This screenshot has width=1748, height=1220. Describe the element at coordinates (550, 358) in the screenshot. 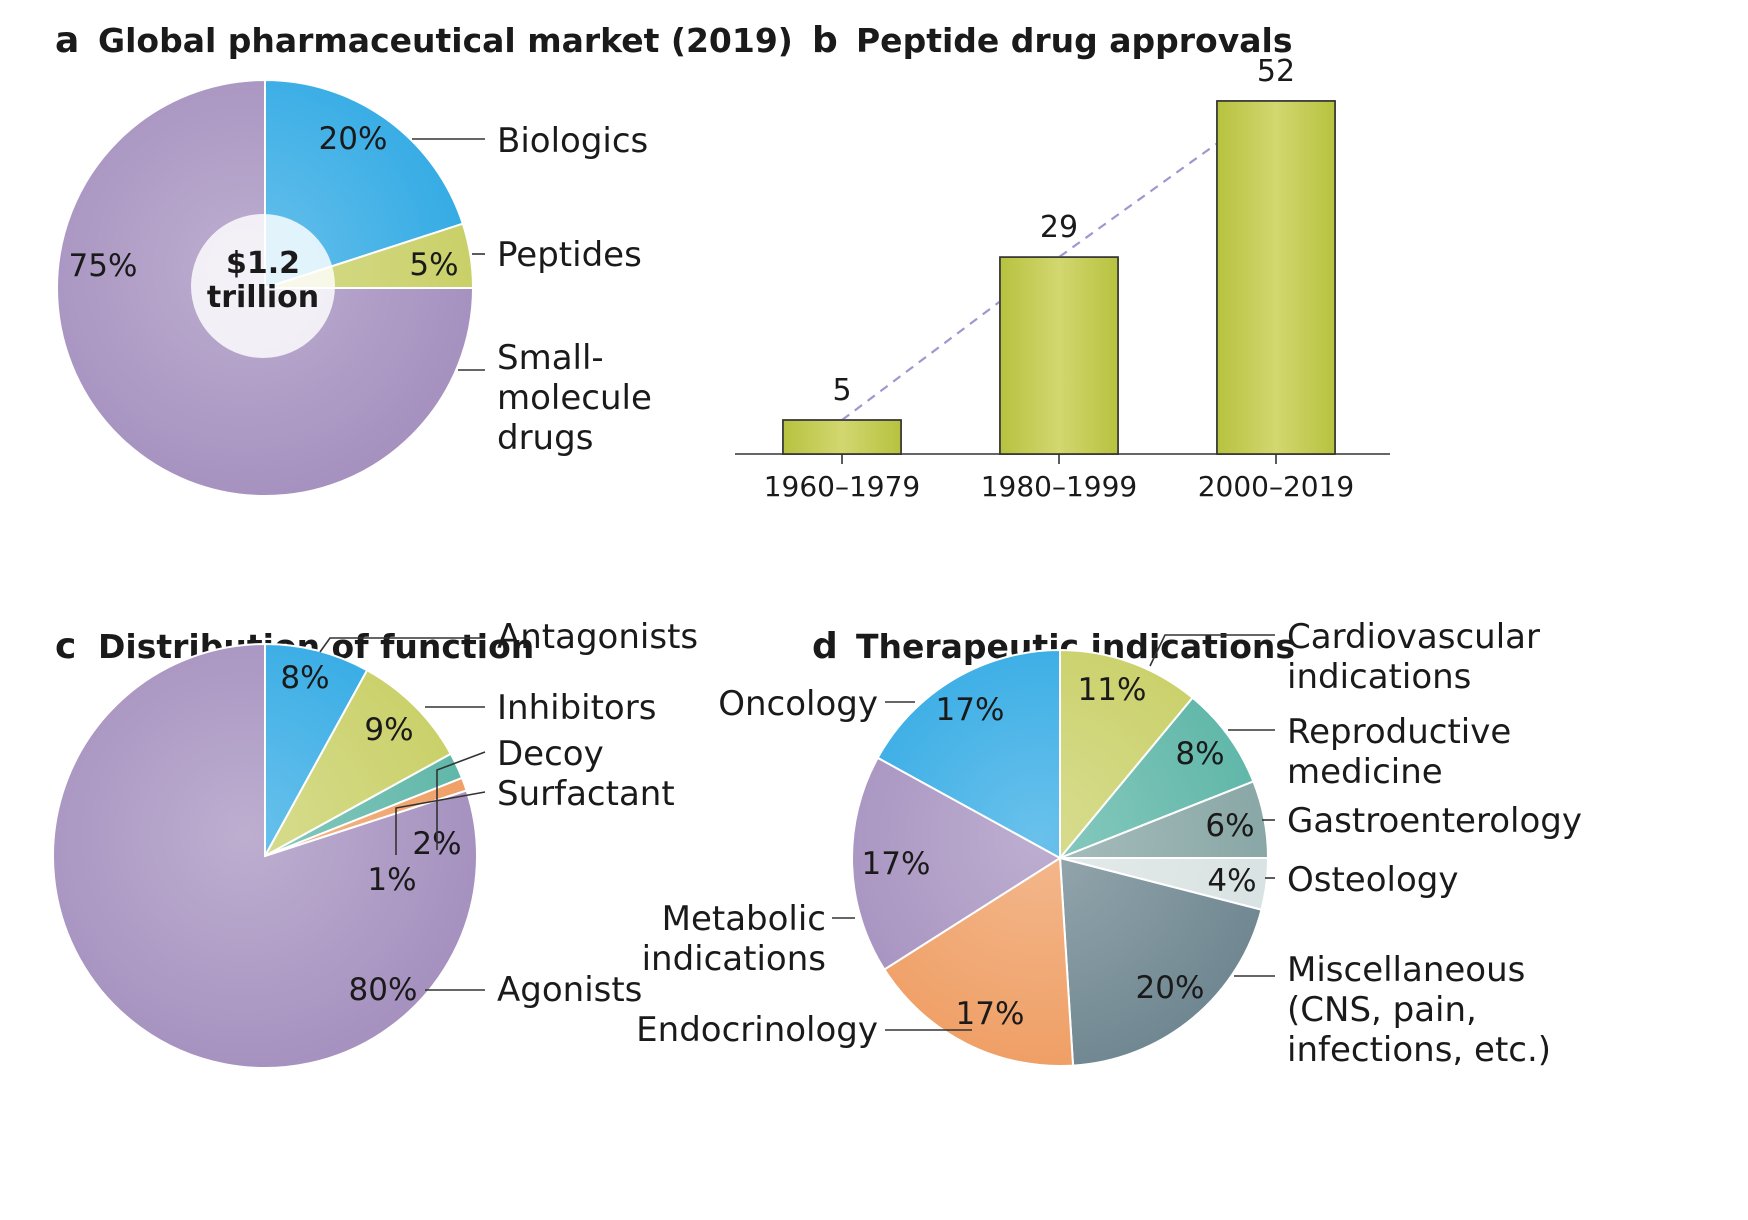

I see `slice-label-a-2-line: Small-` at that location.